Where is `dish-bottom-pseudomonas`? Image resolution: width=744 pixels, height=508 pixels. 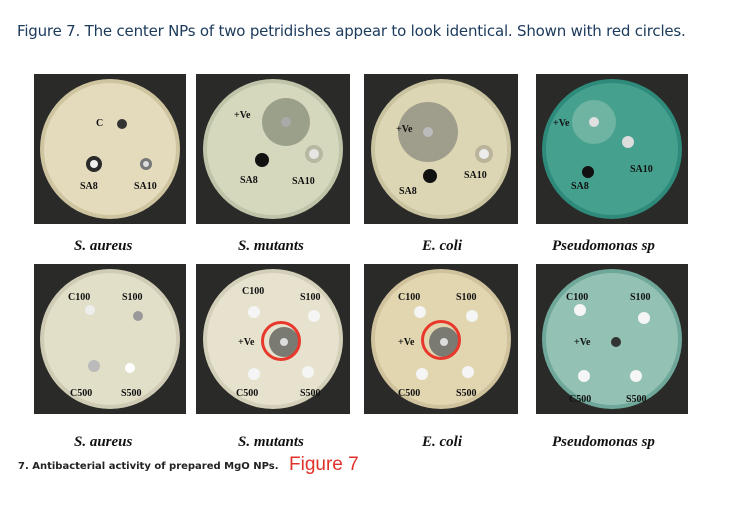 dish-bottom-pseudomonas is located at coordinates (612, 339).